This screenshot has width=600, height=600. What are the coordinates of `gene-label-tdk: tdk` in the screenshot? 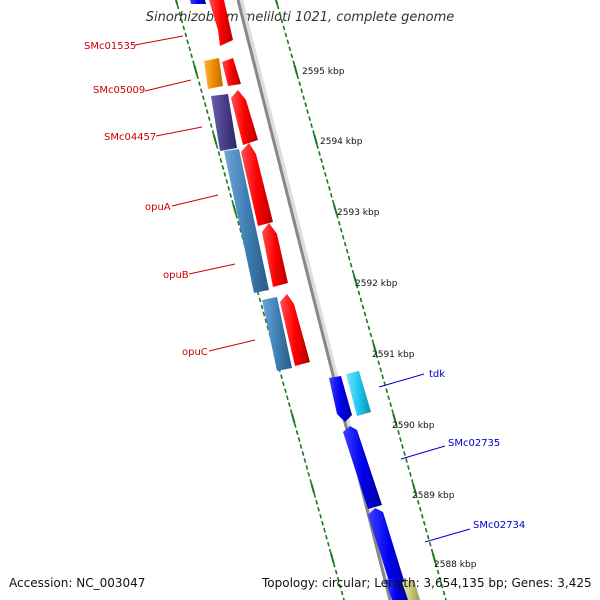 It's located at (437, 374).